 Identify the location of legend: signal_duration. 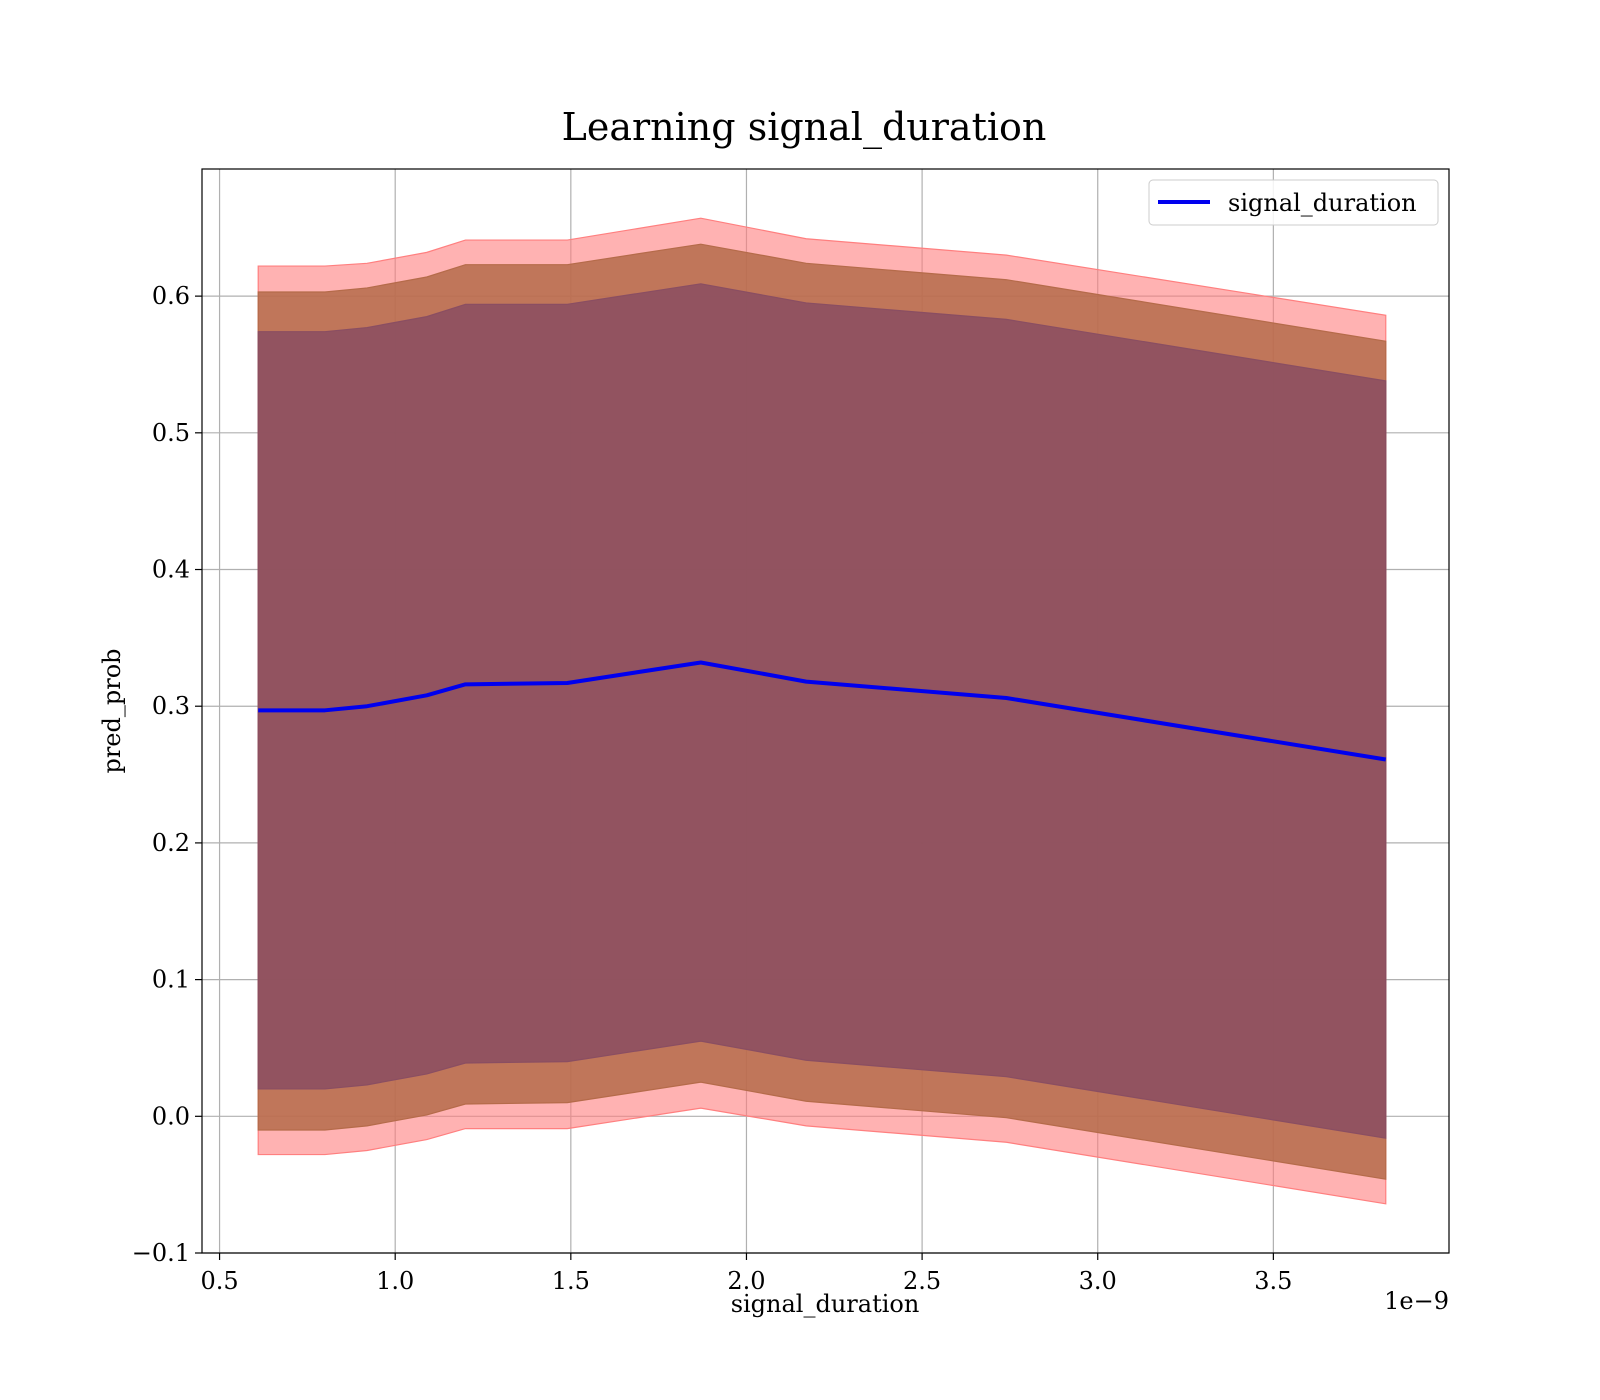
(1293, 202).